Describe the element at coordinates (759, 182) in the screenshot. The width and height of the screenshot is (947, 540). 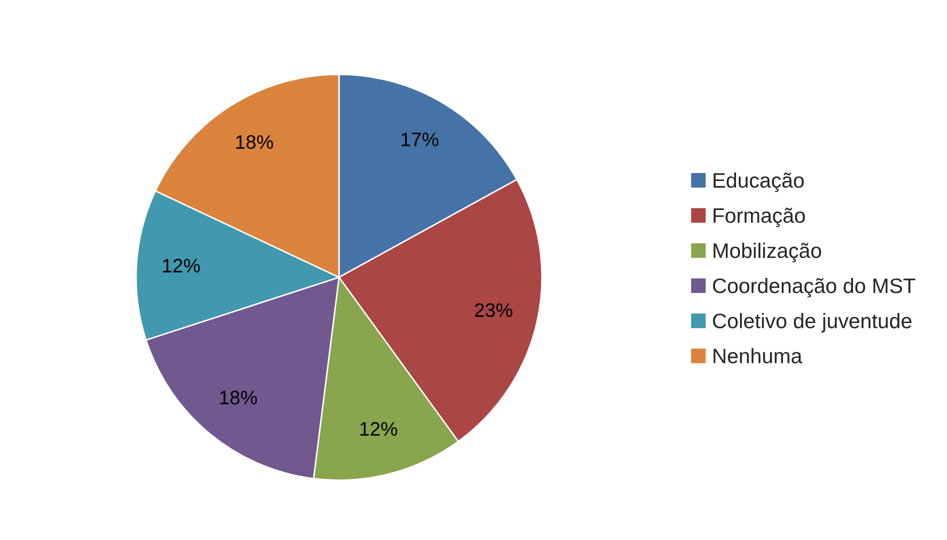
I see `legend-label: Educação` at that location.